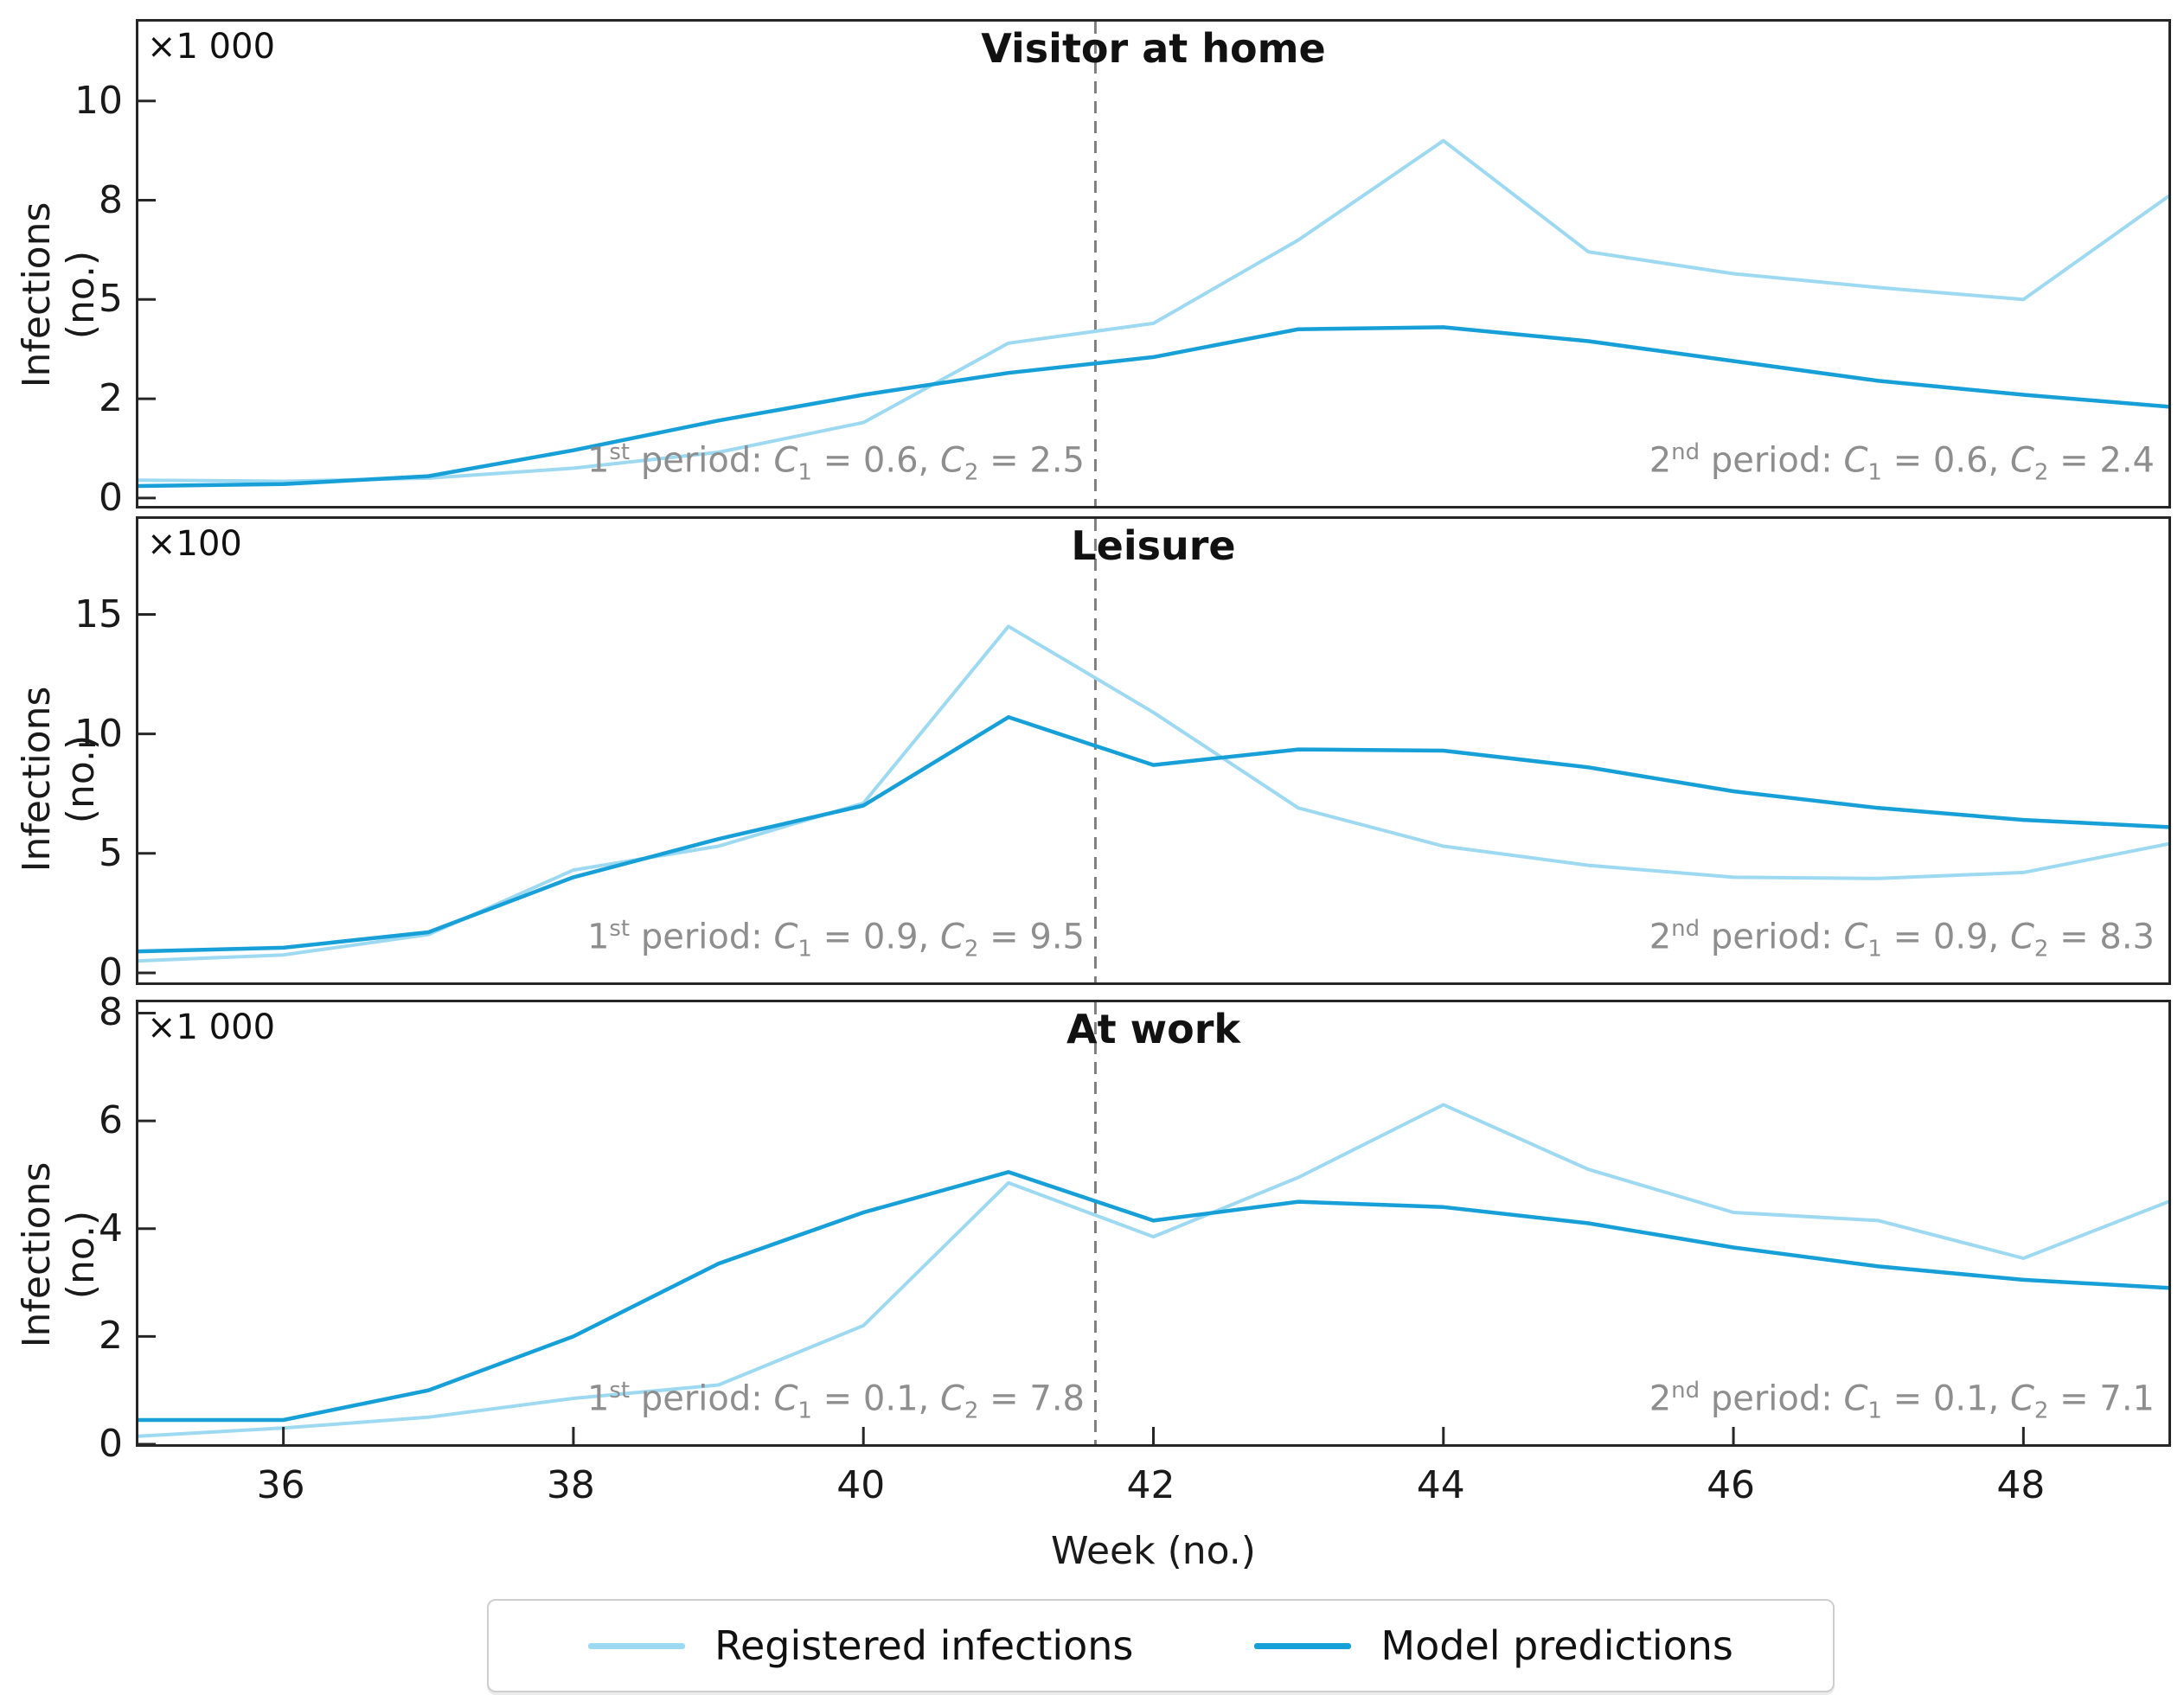 The image size is (2184, 1695). Describe the element at coordinates (637, 1646) in the screenshot. I see `registered-infections-line-swatch` at that location.